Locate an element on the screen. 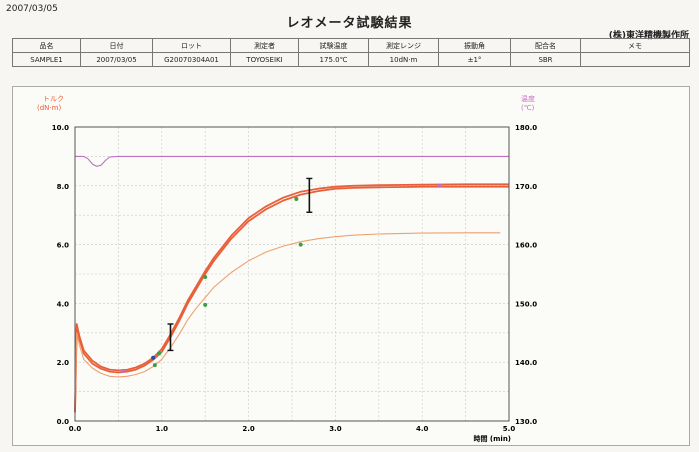  header-cell: ロット is located at coordinates (191, 45).